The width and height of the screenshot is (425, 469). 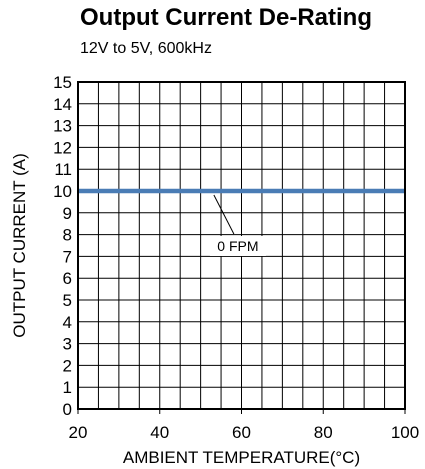 I want to click on x-tick-label: 20, so click(x=78, y=432).